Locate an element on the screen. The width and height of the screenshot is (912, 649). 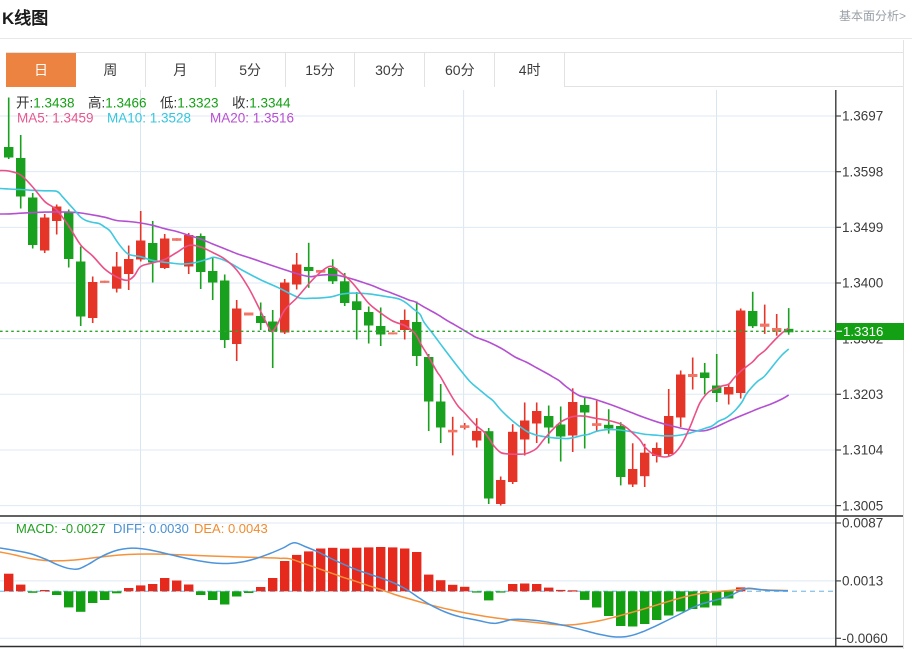
svg-text: 开:1.3438 is located at coordinates (45, 103).